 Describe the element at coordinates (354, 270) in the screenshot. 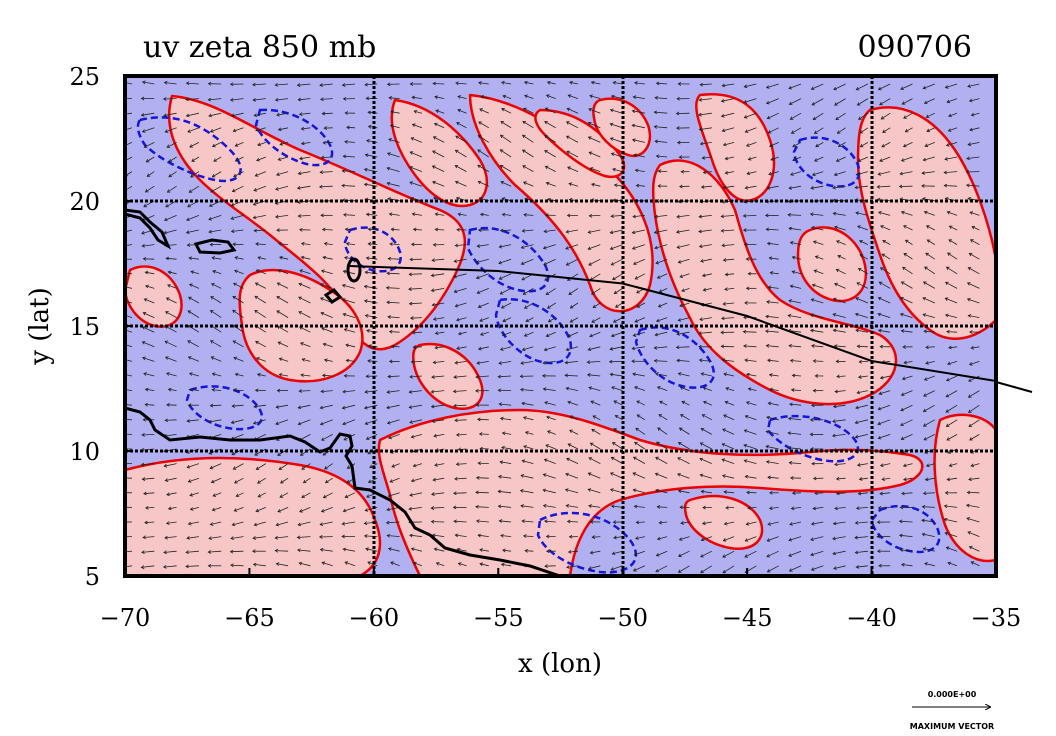

I see `storm-center-marker` at that location.